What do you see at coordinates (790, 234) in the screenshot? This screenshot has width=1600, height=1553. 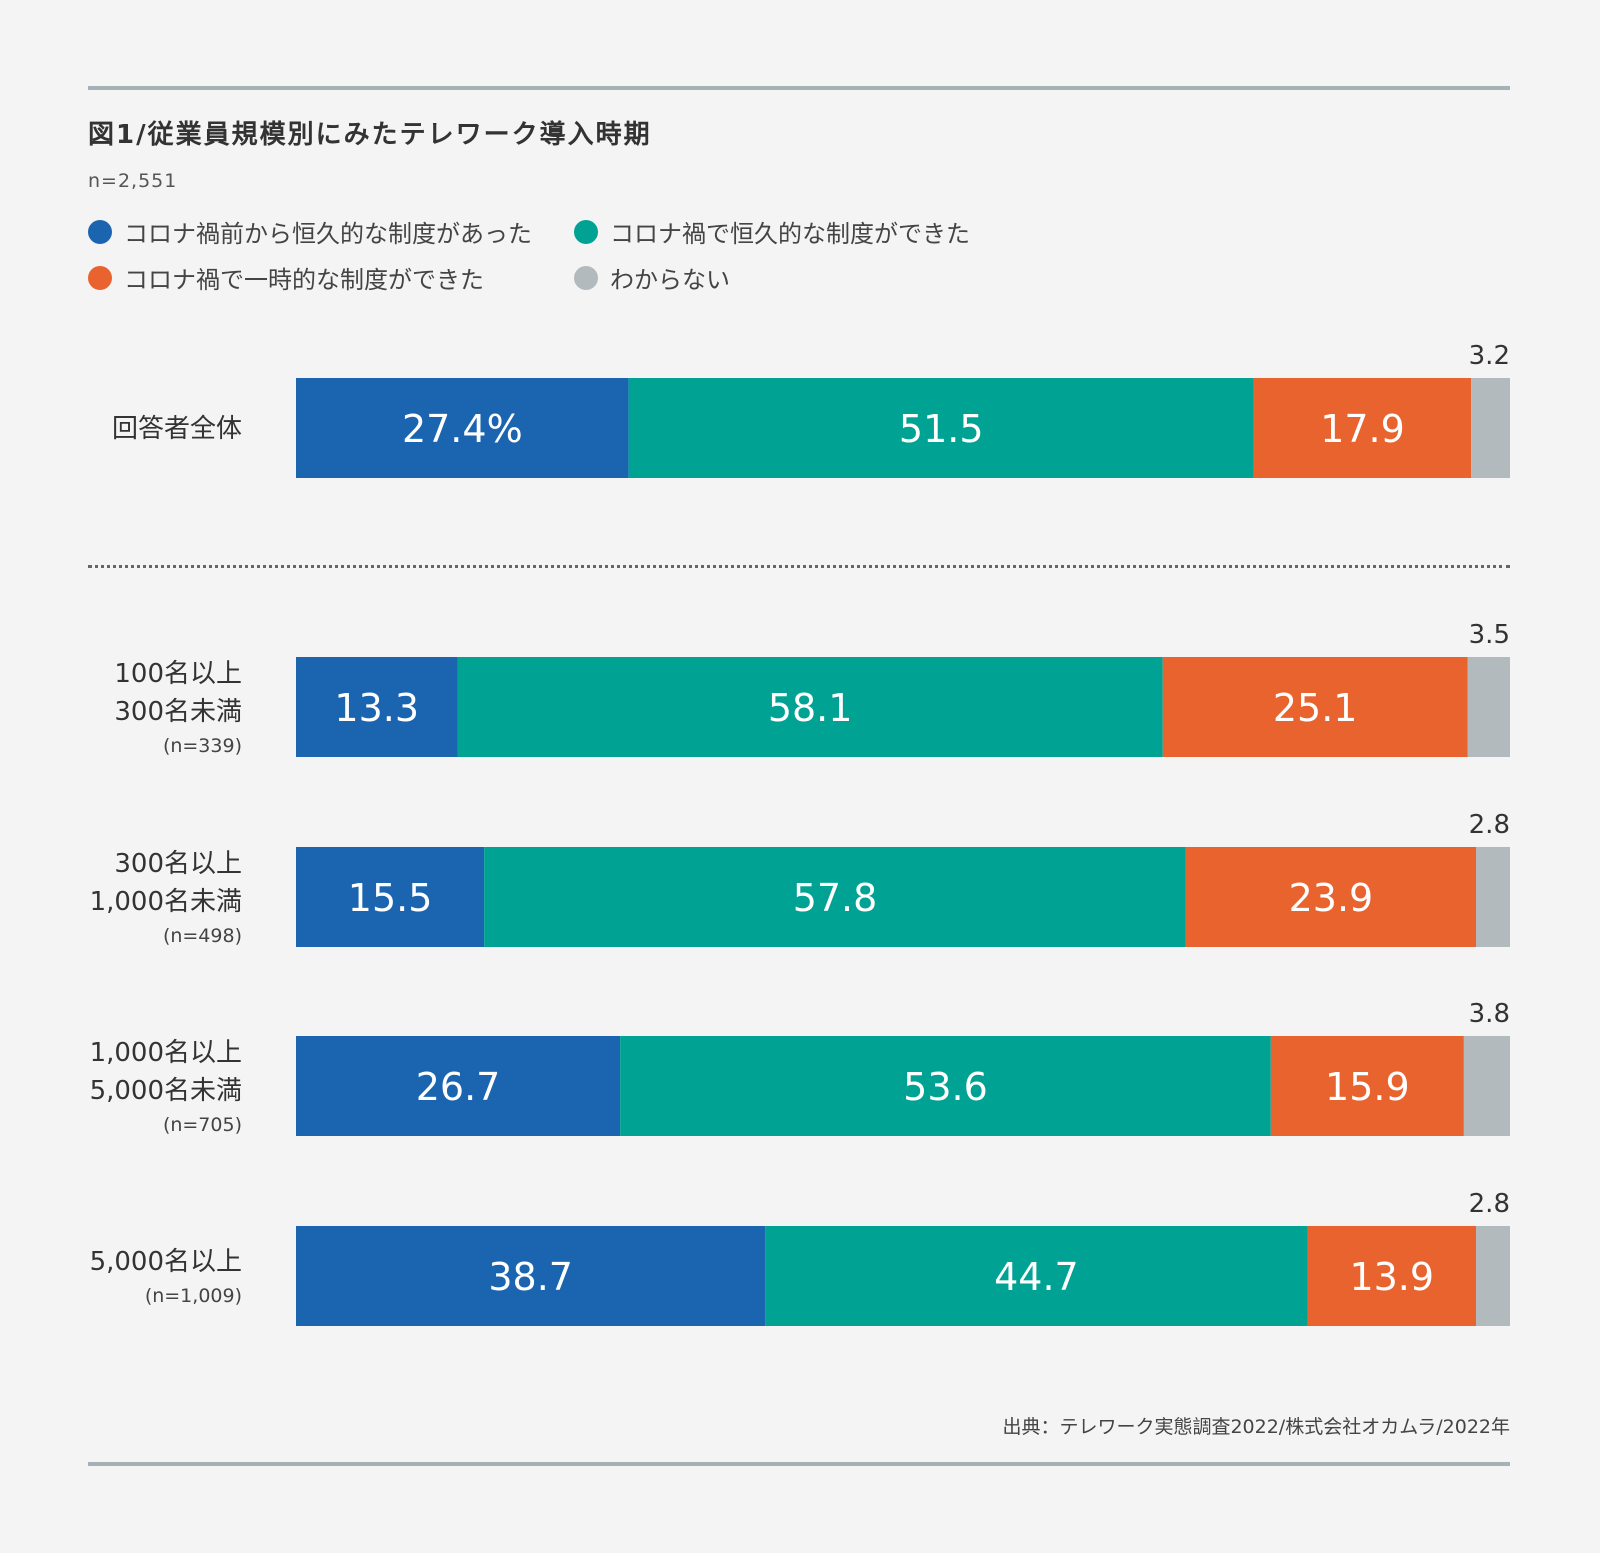 I see `legend-label: コロナ禍で恒久的な制度ができた` at bounding box center [790, 234].